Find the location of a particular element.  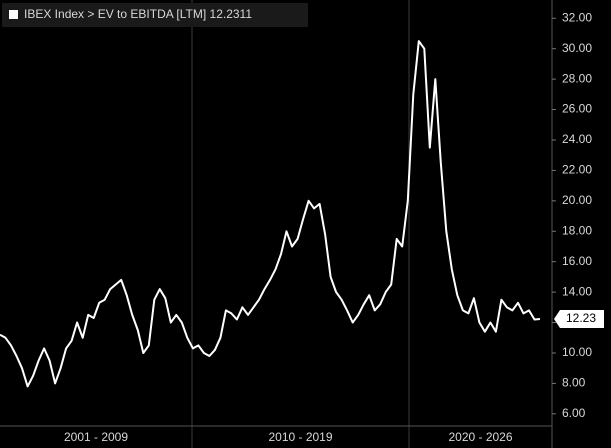

last-value-box is located at coordinates (579, 319).